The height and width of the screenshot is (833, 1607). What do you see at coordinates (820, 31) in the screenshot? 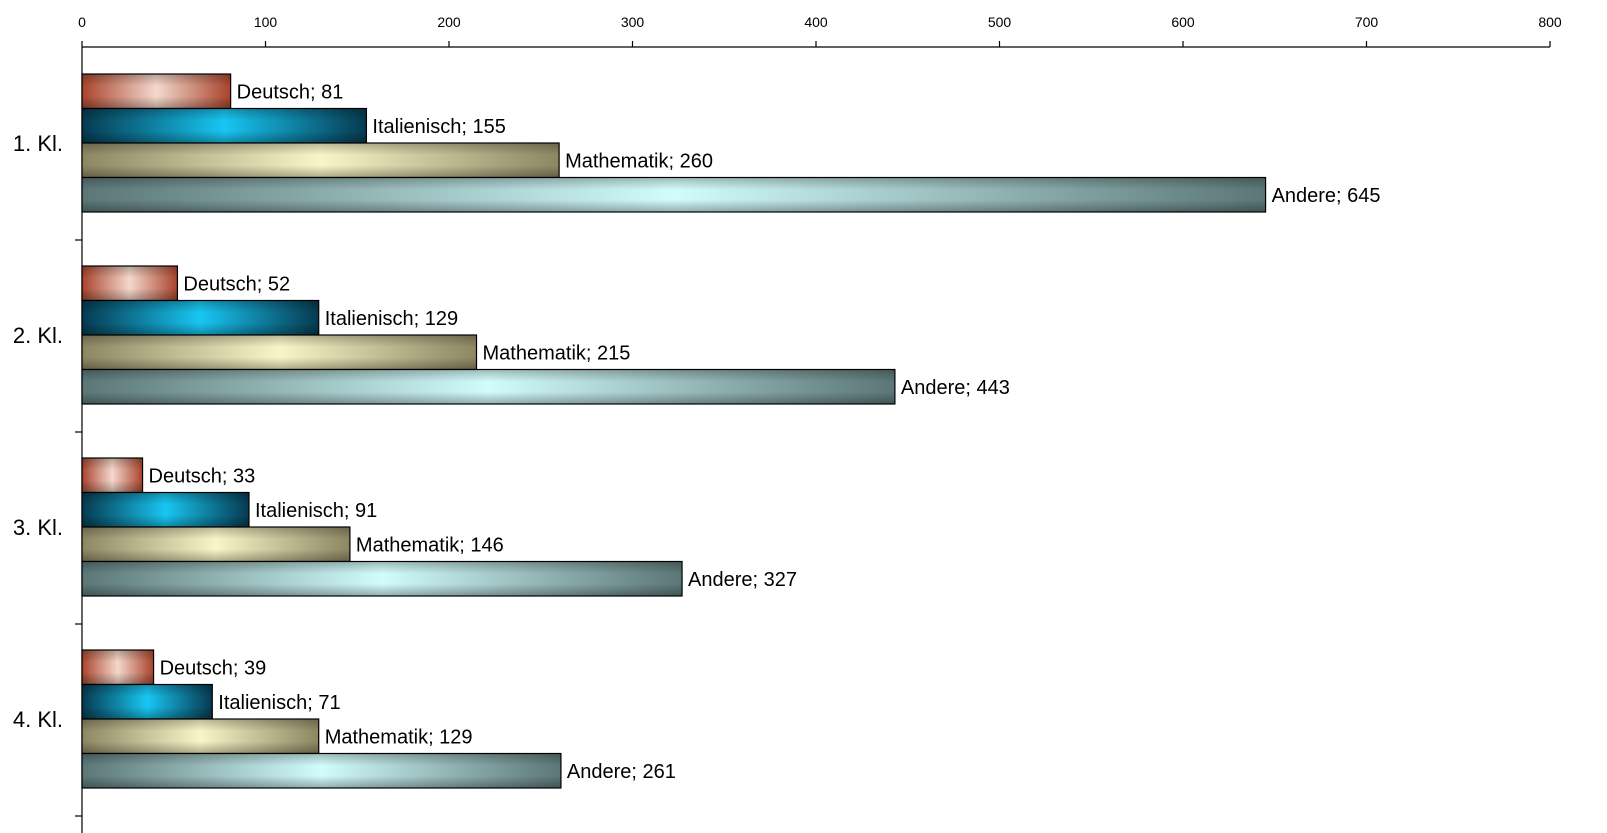
I see `x-axis: 0 100 200 300 400 500 600 700 800` at bounding box center [820, 31].